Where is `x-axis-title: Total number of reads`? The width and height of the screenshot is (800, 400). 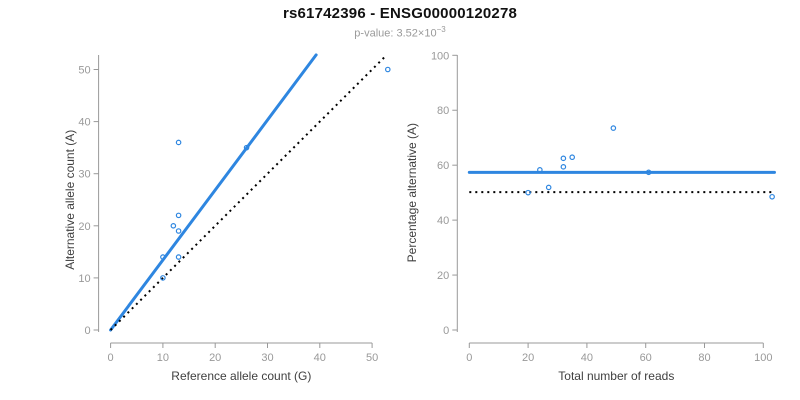 x-axis-title: Total number of reads is located at coordinates (616, 376).